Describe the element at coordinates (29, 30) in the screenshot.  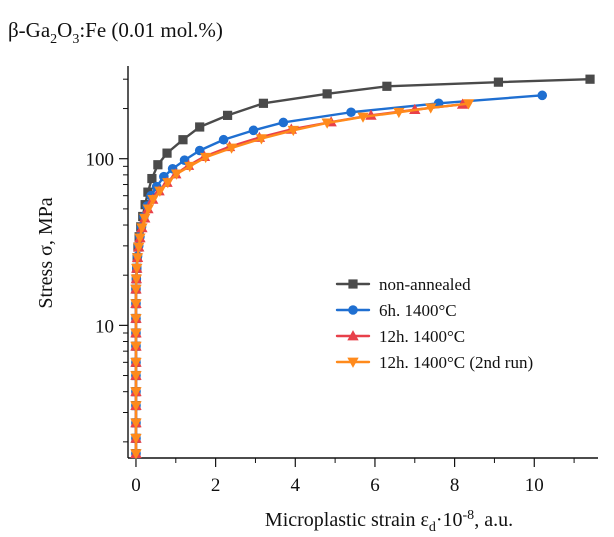
I see `chart-title-prefix: β-Ga` at that location.